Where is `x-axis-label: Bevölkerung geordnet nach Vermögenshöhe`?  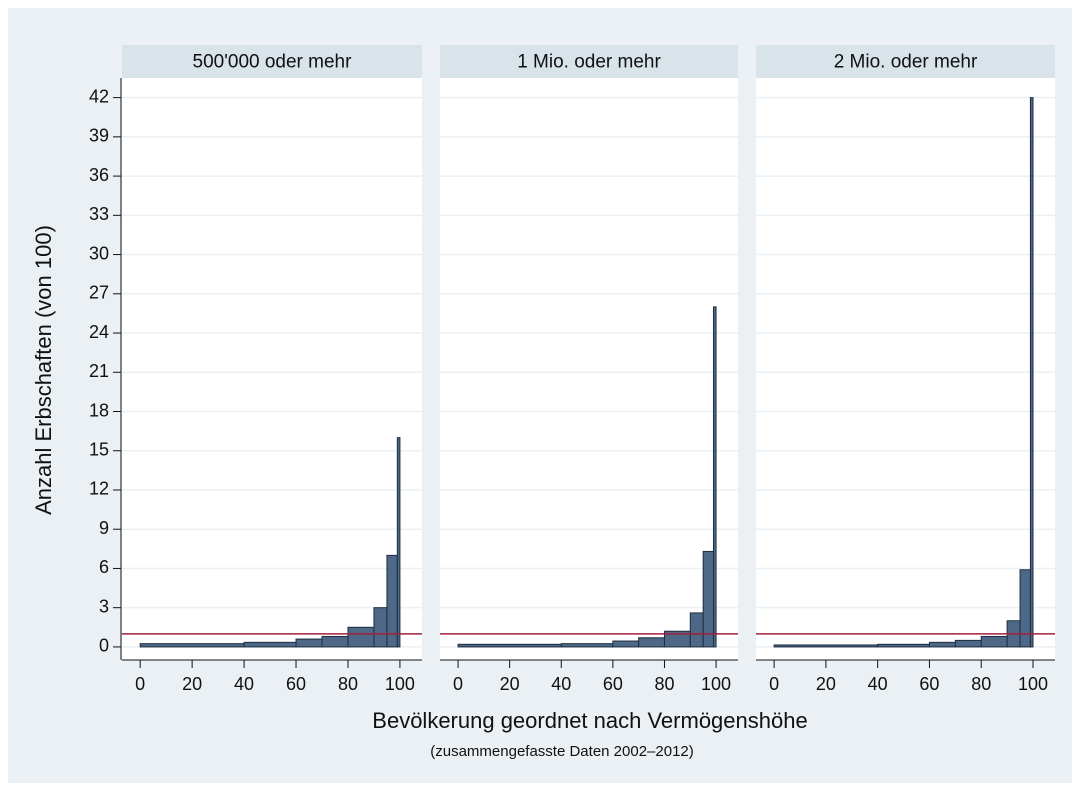 x-axis-label: Bevölkerung geordnet nach Vermögenshöhe is located at coordinates (589, 720).